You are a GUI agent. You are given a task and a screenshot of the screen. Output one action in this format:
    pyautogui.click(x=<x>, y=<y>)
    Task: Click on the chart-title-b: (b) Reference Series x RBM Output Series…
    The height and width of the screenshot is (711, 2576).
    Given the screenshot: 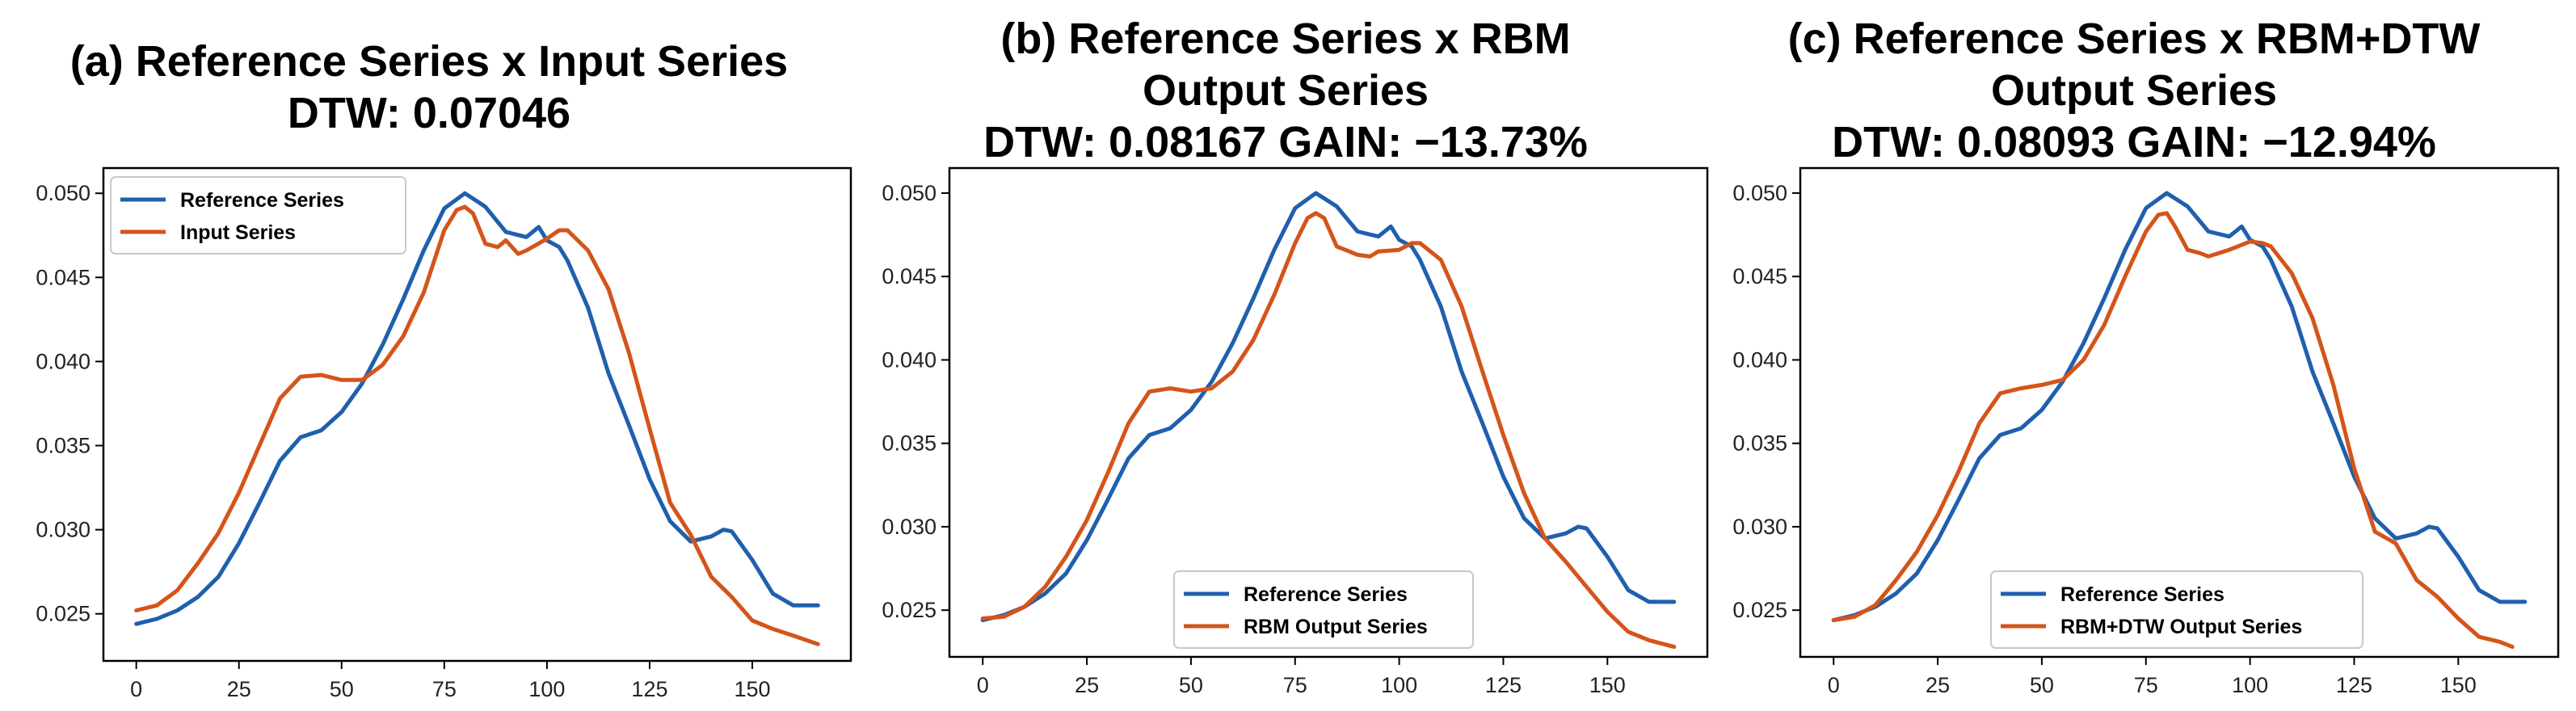 What is the action you would take?
    pyautogui.click(x=1286, y=91)
    